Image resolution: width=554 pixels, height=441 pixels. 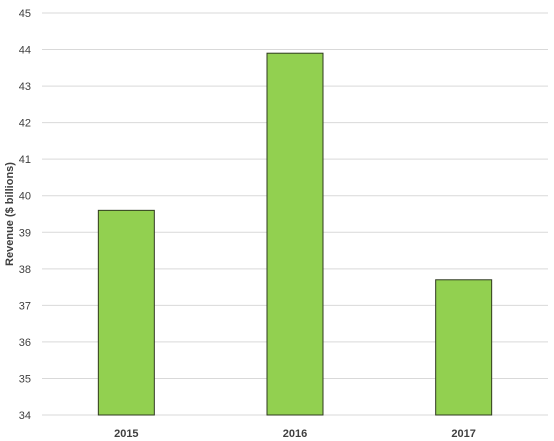 What do you see at coordinates (10, 214) in the screenshot?
I see `y-axis-title: Revenue ($ billions)` at bounding box center [10, 214].